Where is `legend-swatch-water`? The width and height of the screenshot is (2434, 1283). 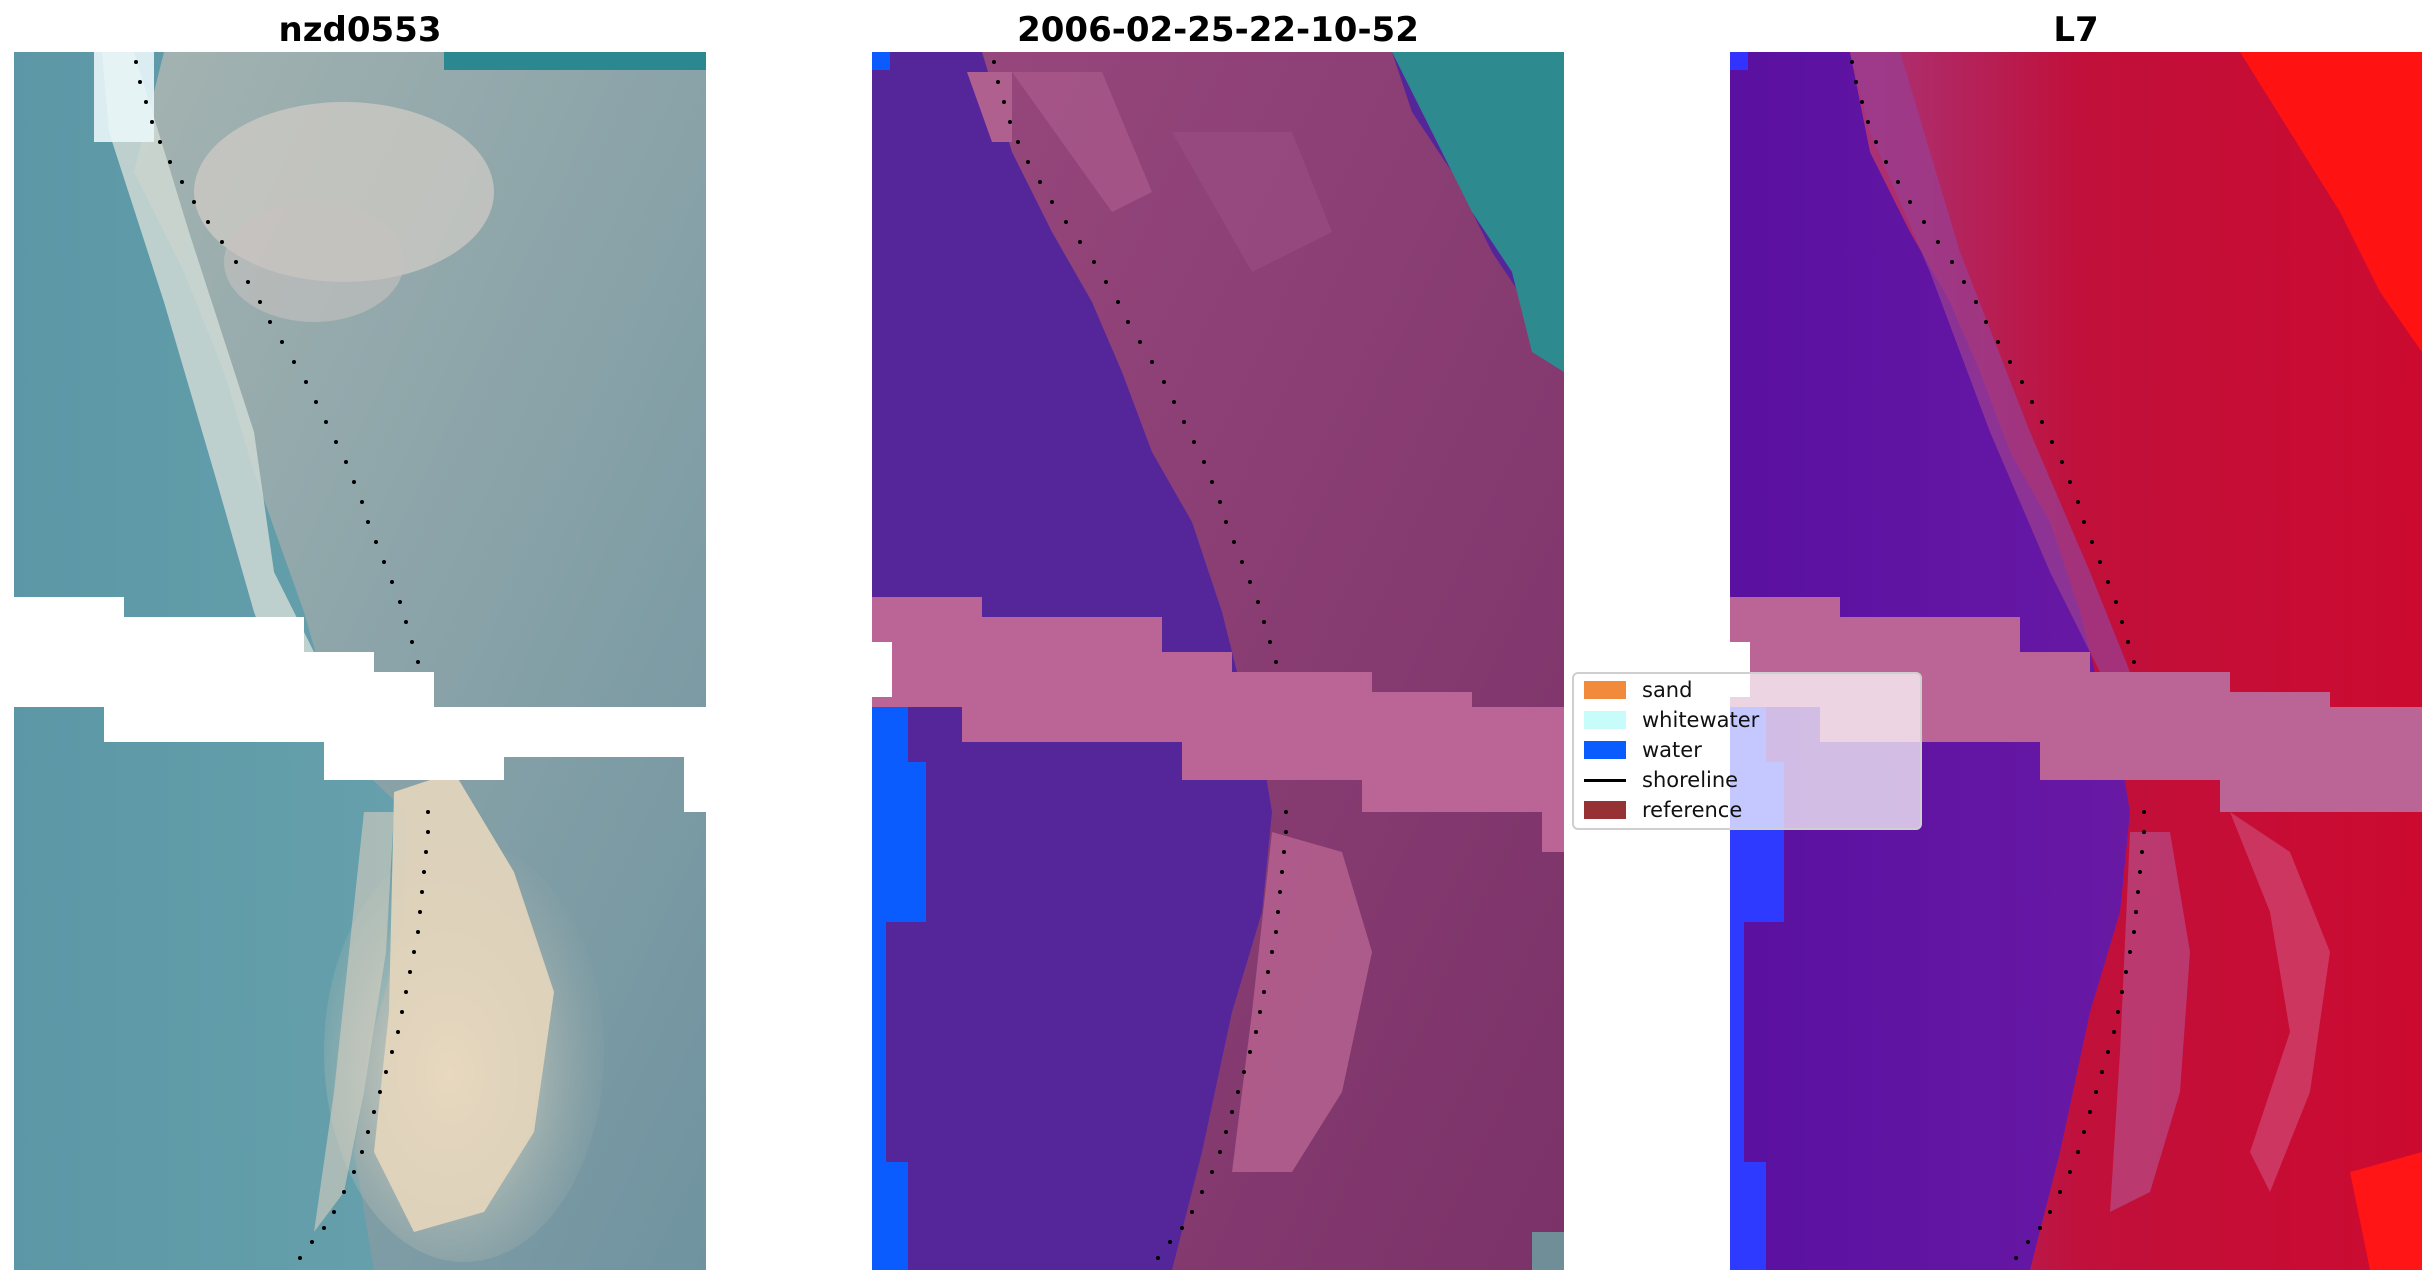 legend-swatch-water is located at coordinates (1605, 750).